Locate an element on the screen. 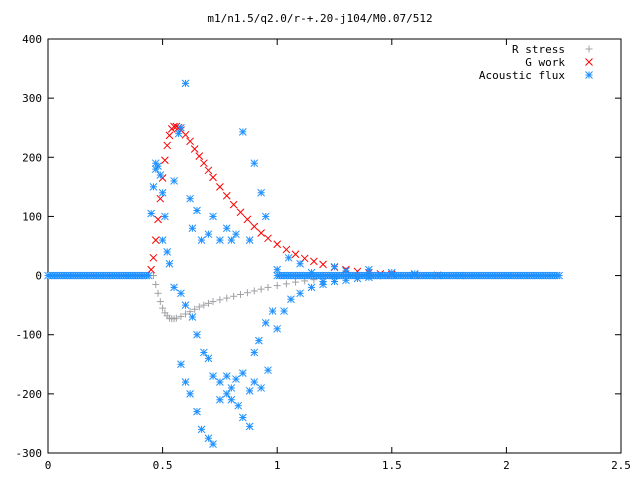 This screenshot has width=640, height=480. y-tick-label: -200 is located at coordinates (29, 394).